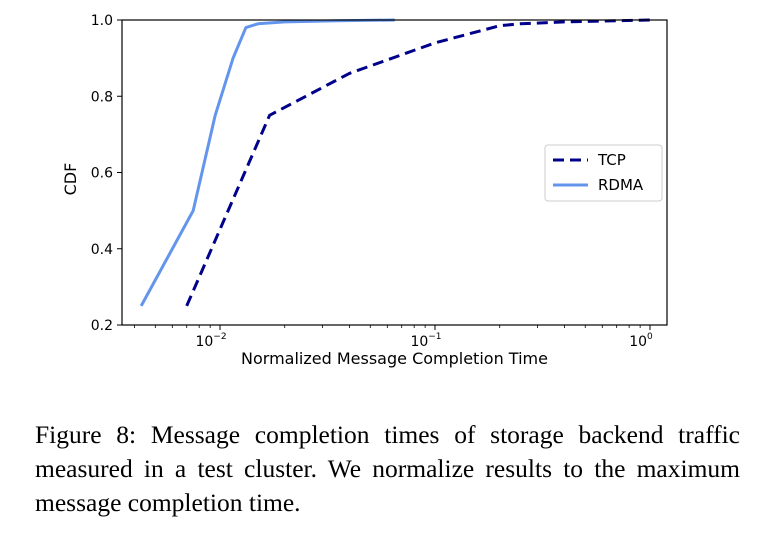 The width and height of the screenshot is (775, 538). I want to click on legend-label-tcp: TCP, so click(611, 160).